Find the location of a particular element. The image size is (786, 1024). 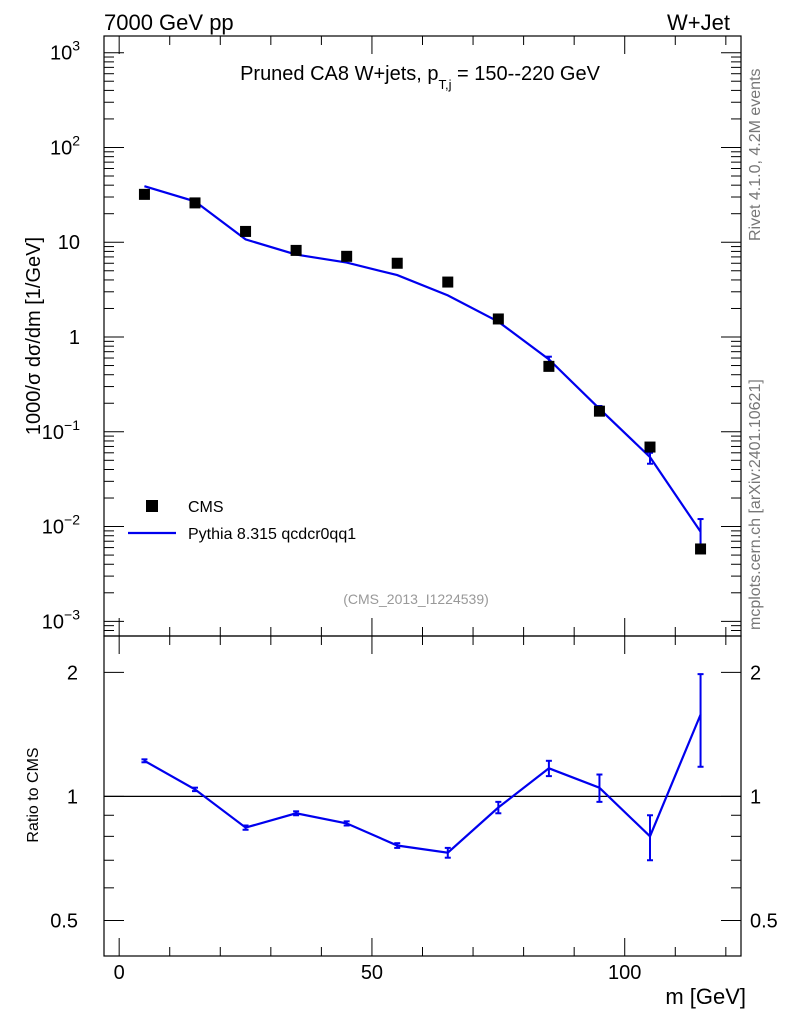

plot-title-tail: = 150--220 GeV is located at coordinates (526, 74).